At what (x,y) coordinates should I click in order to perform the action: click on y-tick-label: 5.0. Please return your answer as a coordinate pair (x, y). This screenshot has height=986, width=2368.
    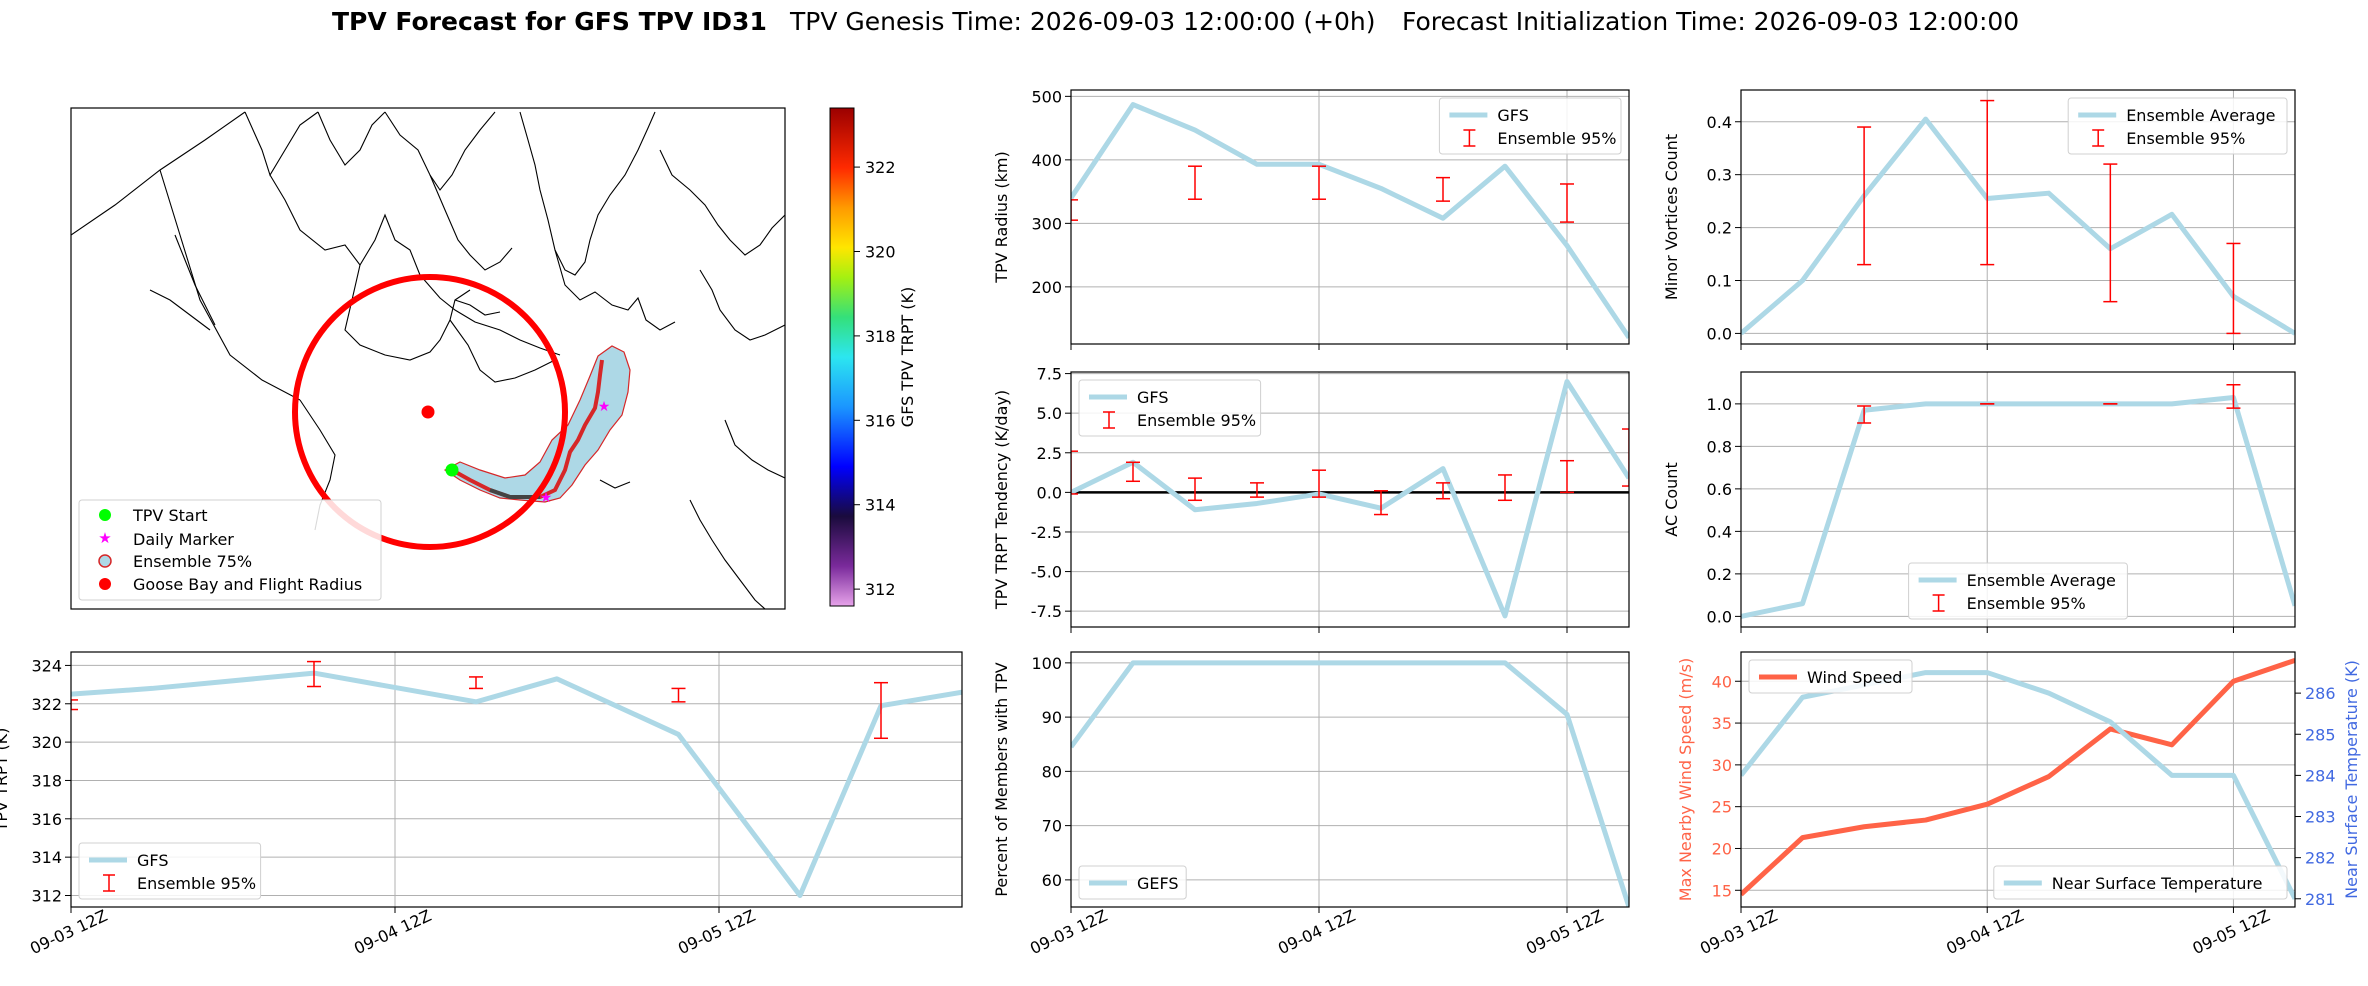
    Looking at the image, I should click on (1049, 413).